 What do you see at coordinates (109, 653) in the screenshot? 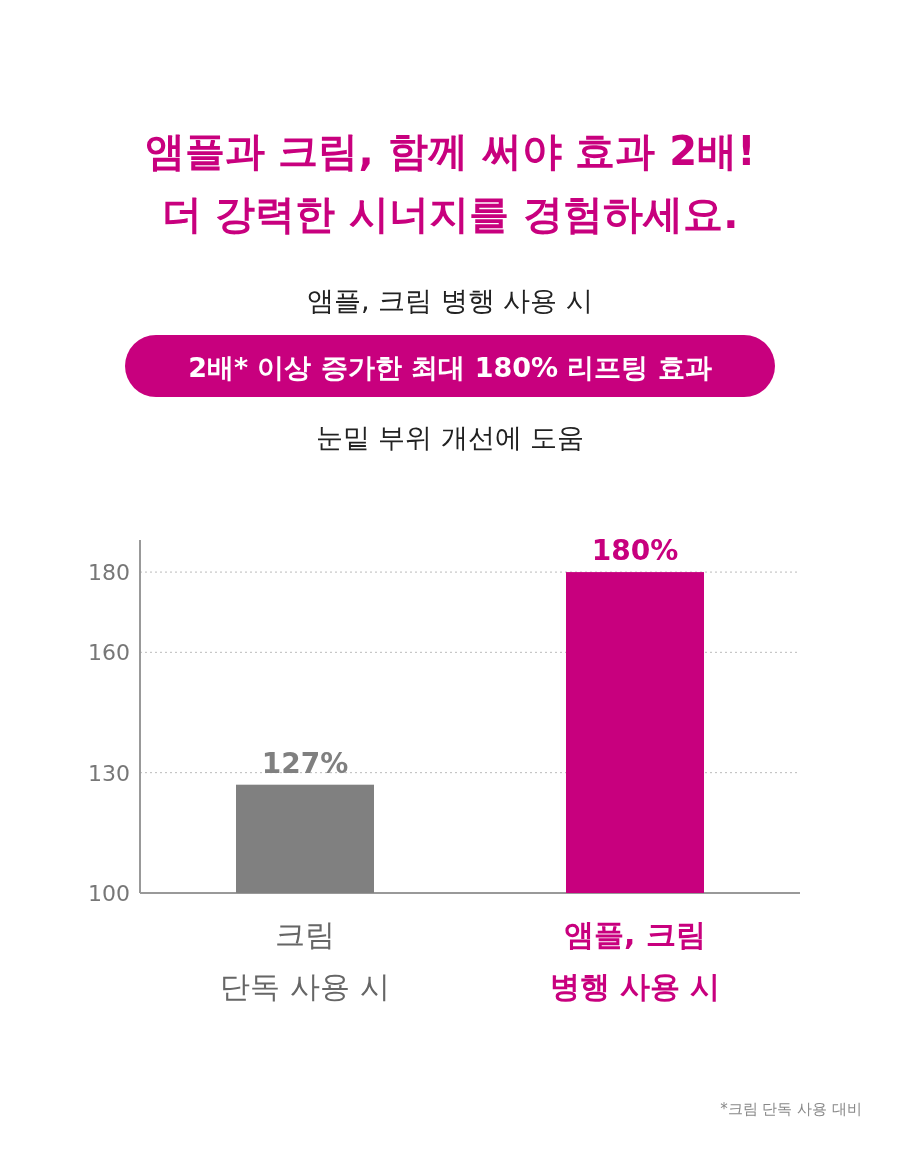
I see `y-tick-label: 160` at bounding box center [109, 653].